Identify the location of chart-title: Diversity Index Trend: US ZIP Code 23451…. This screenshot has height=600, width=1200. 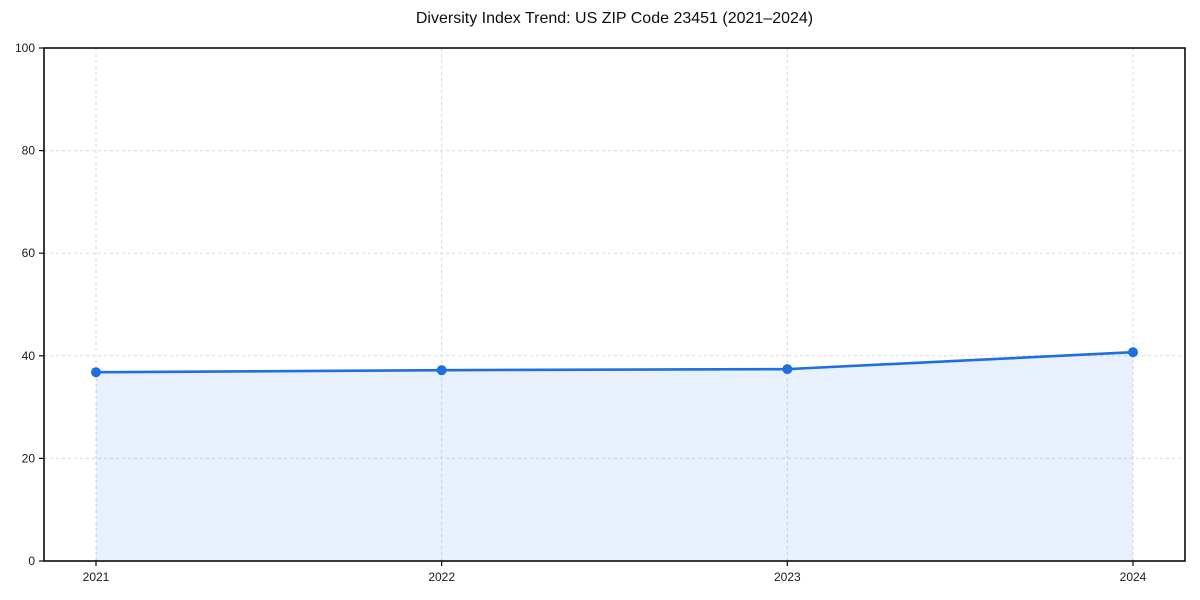
(614, 18).